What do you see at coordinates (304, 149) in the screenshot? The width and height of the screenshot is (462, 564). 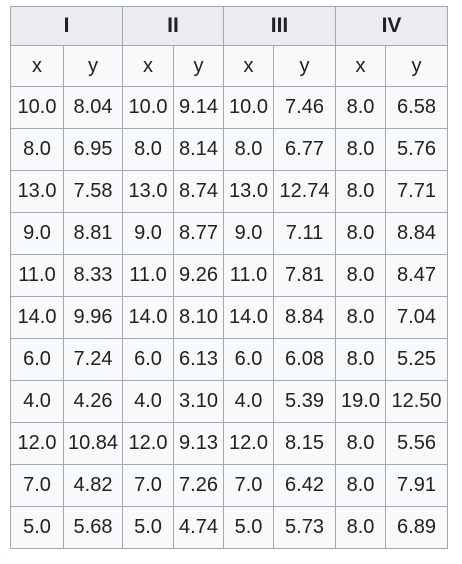 I see `cell-y-iii: 6.77` at bounding box center [304, 149].